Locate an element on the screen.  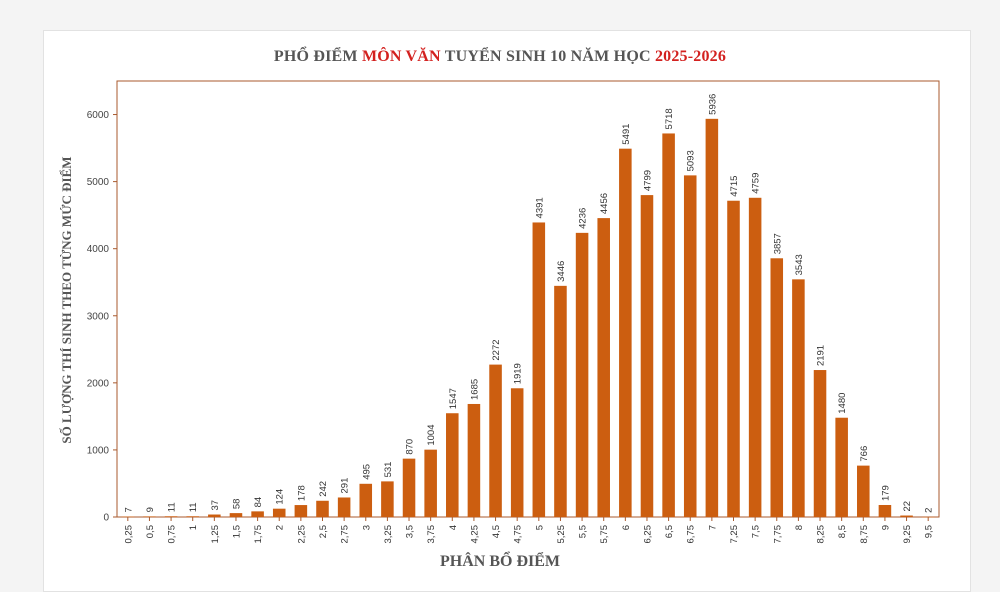
bar-value-label: 495 is located at coordinates (366, 472).